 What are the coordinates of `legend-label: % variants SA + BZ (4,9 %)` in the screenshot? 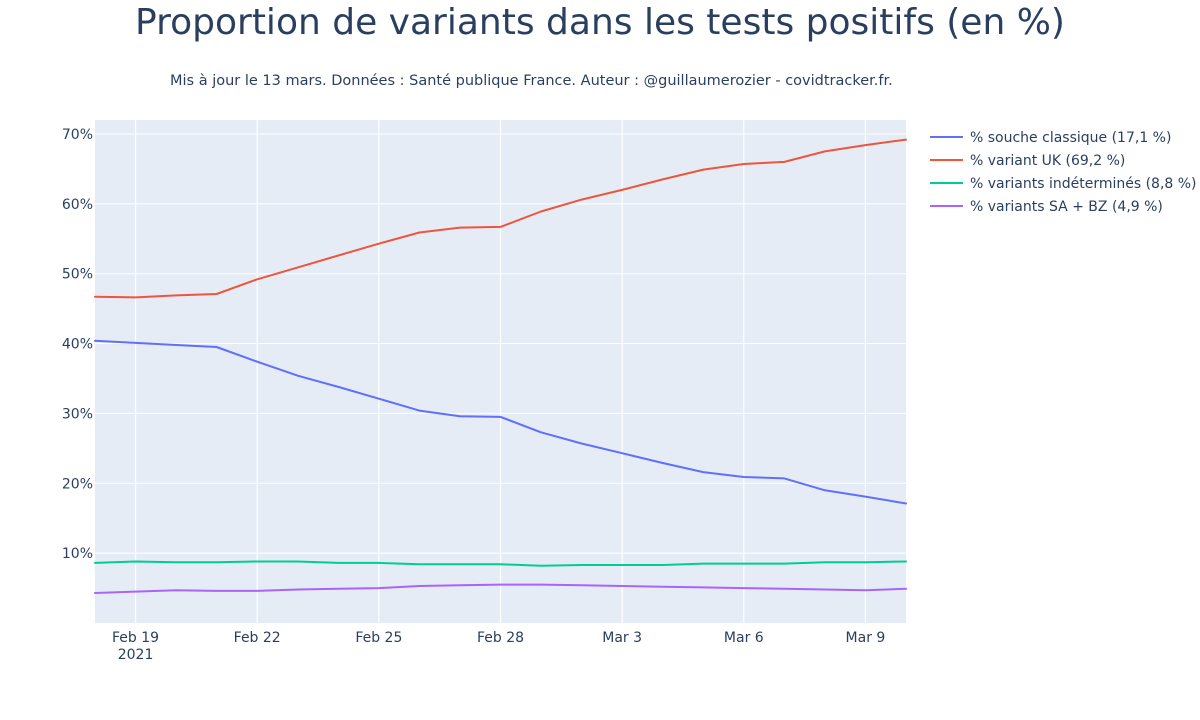 It's located at (1066, 207).